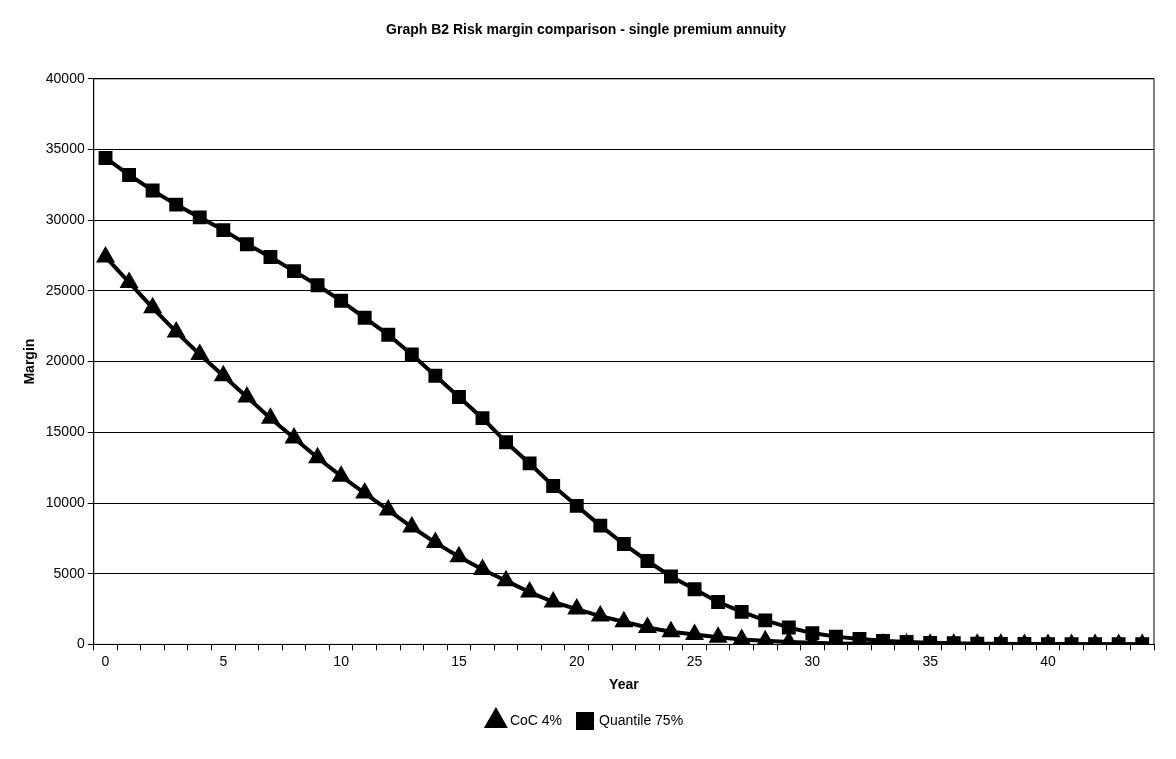  Describe the element at coordinates (105, 660) in the screenshot. I see `x-tick-label: 0` at that location.